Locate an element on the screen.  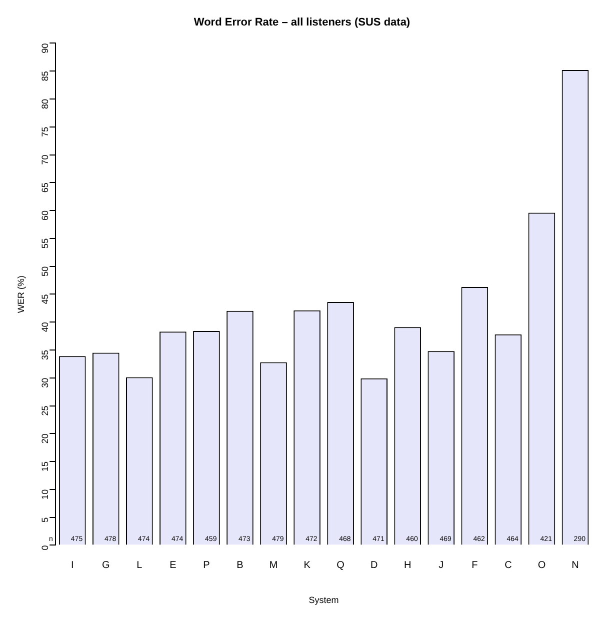
y-tick-label: 85 is located at coordinates (45, 76).